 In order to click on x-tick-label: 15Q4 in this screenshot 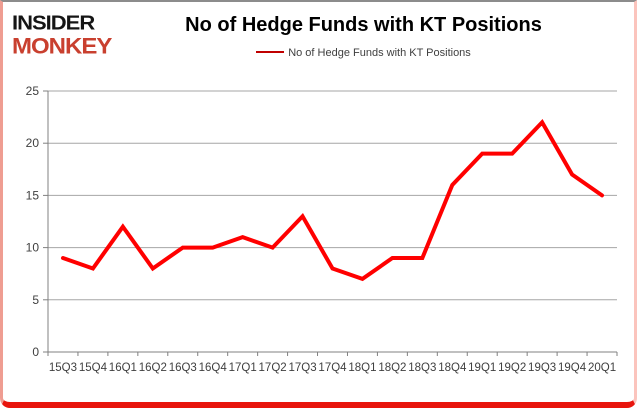, I will do `click(93, 368)`.